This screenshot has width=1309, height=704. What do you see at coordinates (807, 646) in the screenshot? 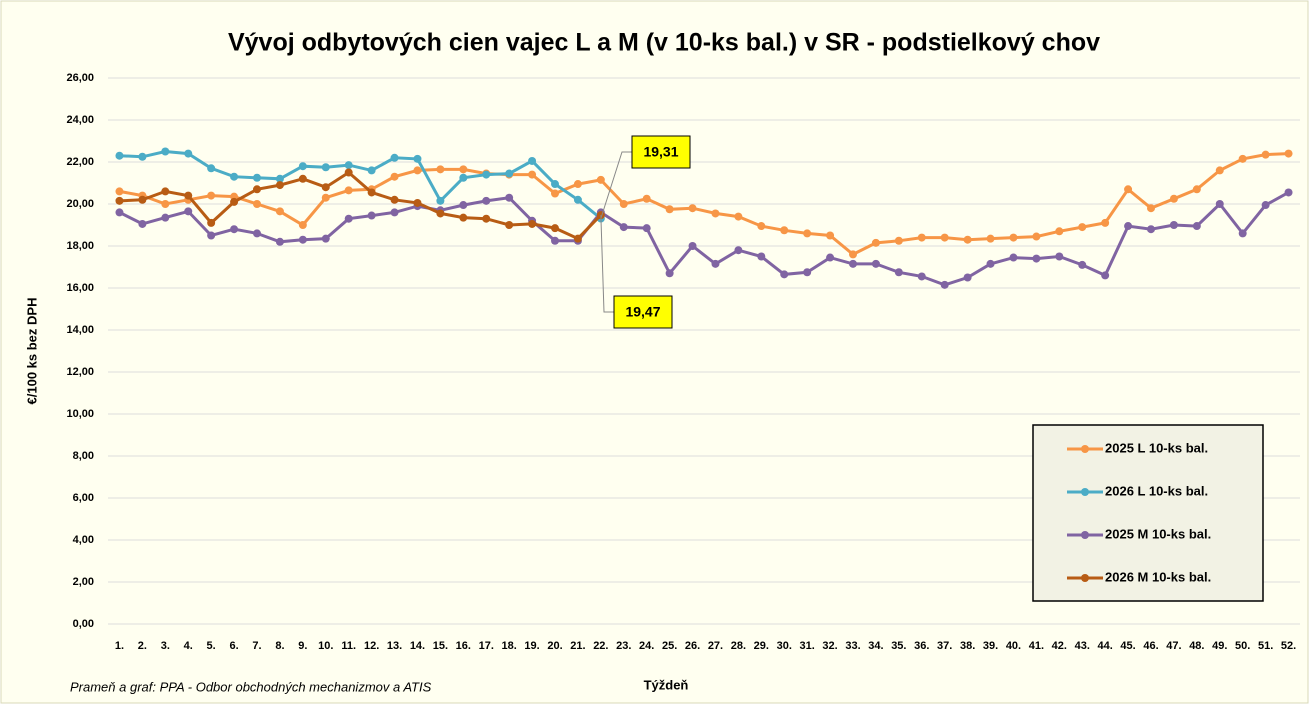
I see `x-tick-label: 31.` at bounding box center [807, 646].